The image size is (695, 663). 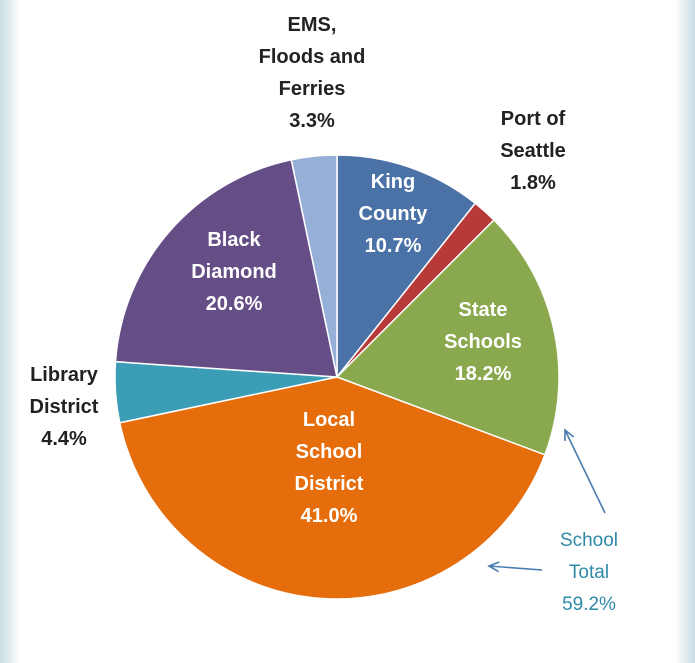 I want to click on slice-value-label: 20.6%, so click(x=234, y=304).